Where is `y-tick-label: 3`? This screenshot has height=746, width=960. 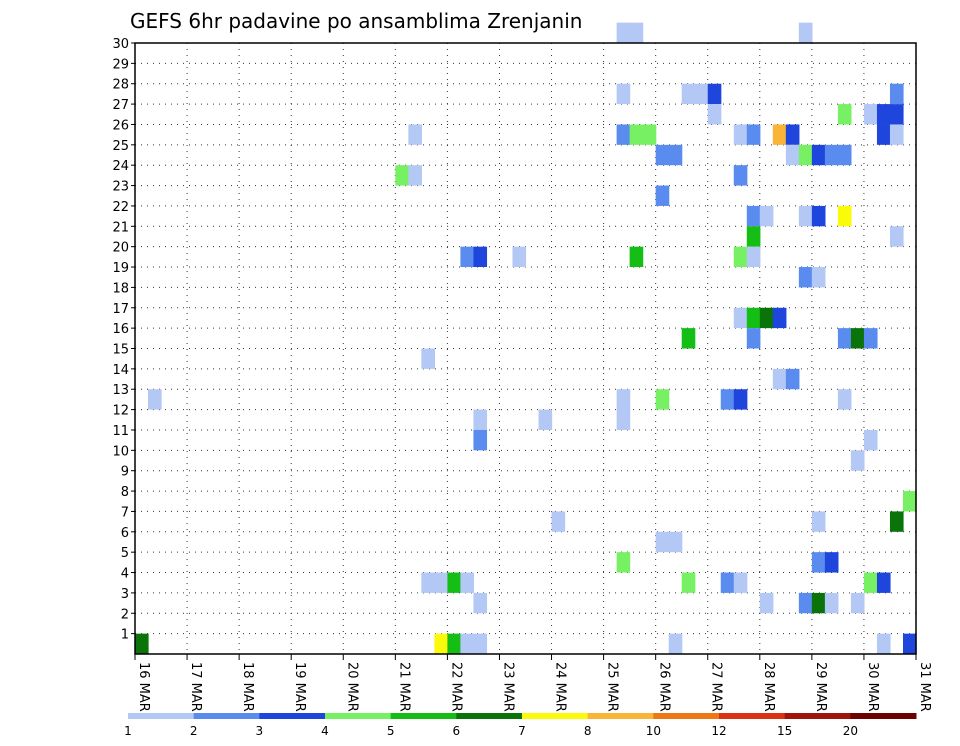
y-tick-label: 3 is located at coordinates (125, 594).